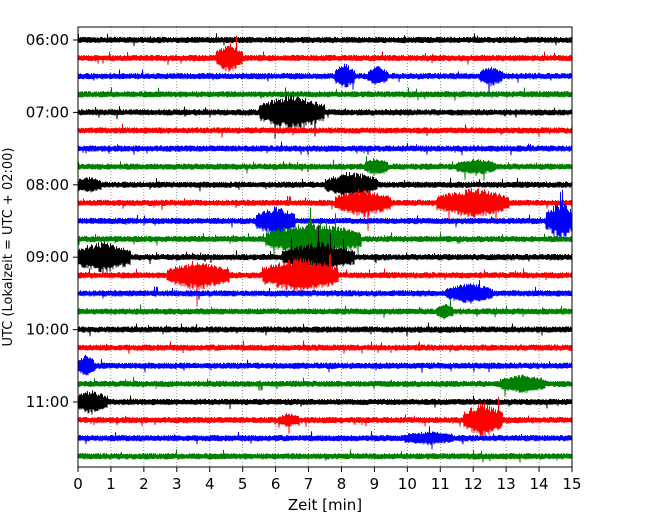 This screenshot has height=520, width=650. What do you see at coordinates (47, 112) in the screenshot?
I see `y-tick-label: 07:00` at bounding box center [47, 112].